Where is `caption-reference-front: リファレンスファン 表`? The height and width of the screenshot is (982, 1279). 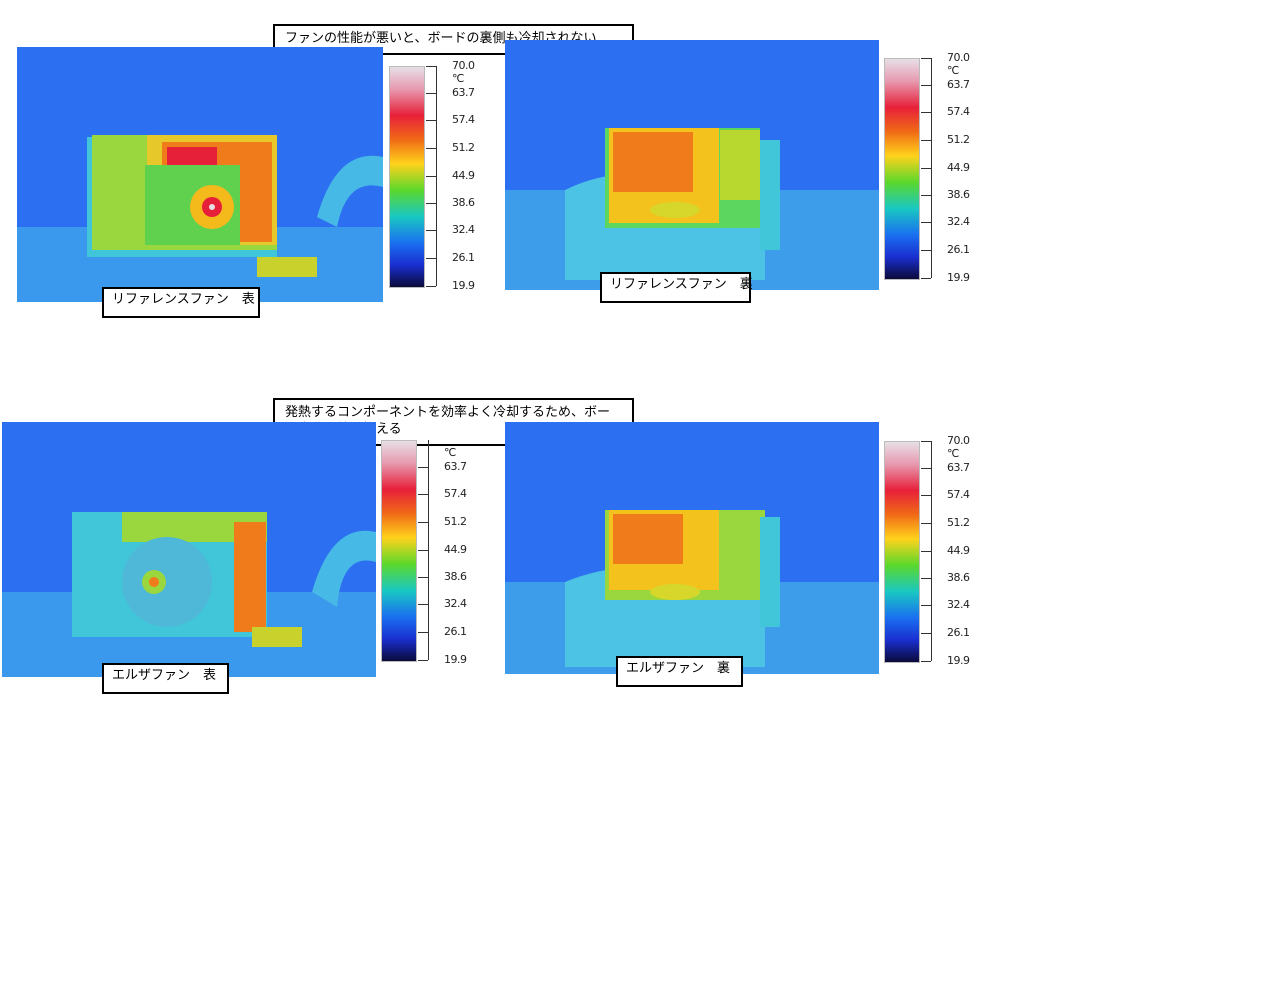 caption-reference-front: リファレンスファン 表 is located at coordinates (181, 302).